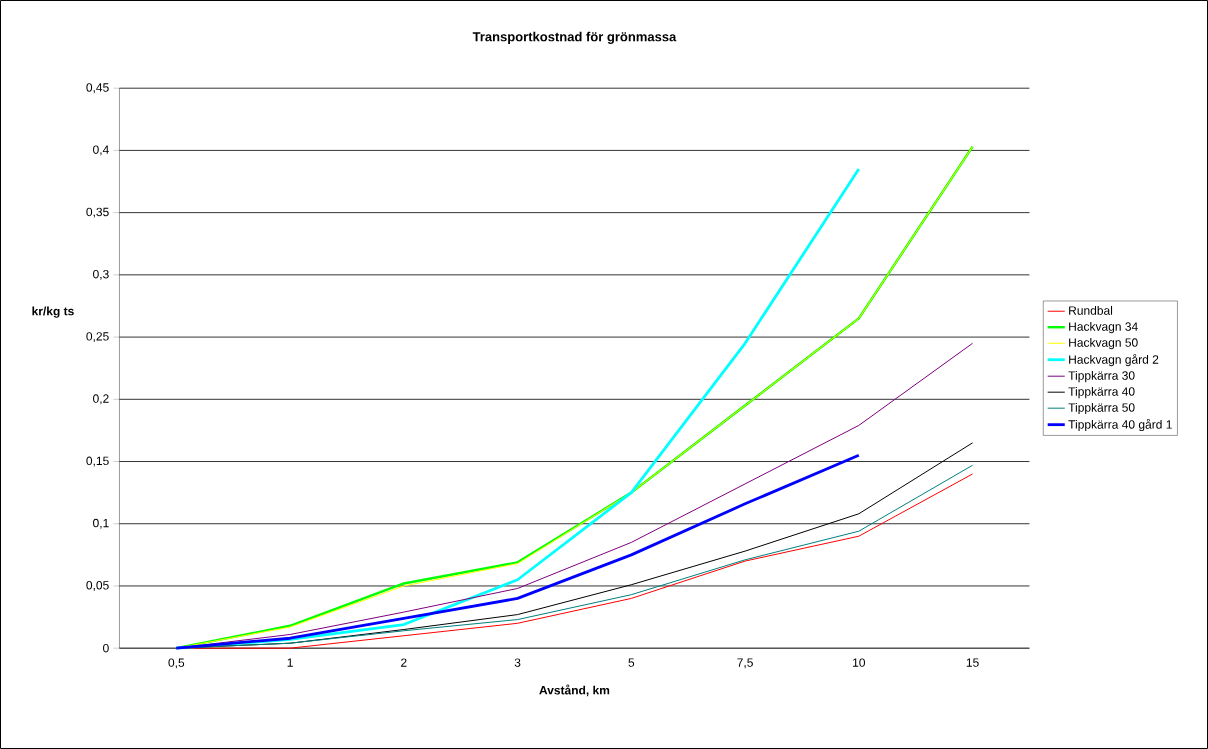  I want to click on y-tick-label: 0,35, so click(97, 212).